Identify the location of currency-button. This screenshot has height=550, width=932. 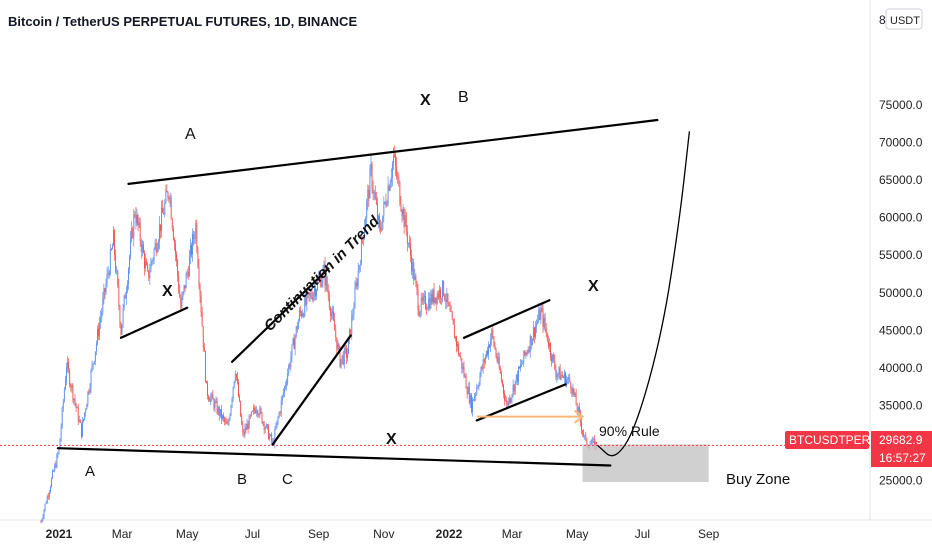
(904, 19).